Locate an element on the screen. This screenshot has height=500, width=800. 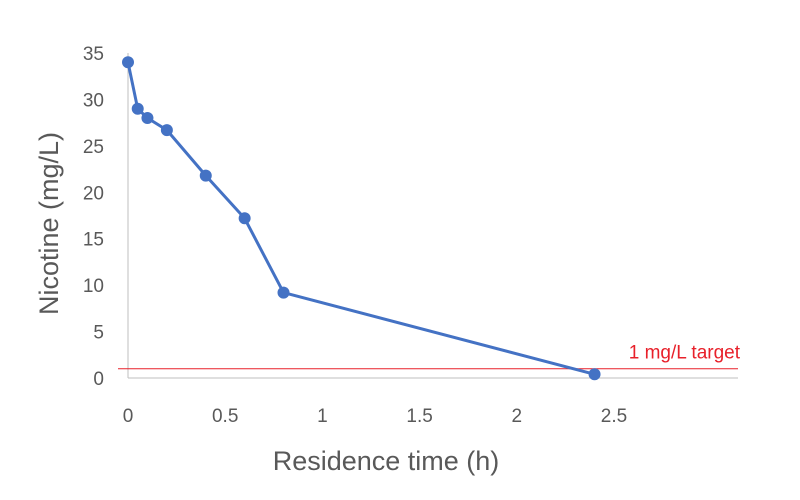
y-tick-label: 0 is located at coordinates (98, 379).